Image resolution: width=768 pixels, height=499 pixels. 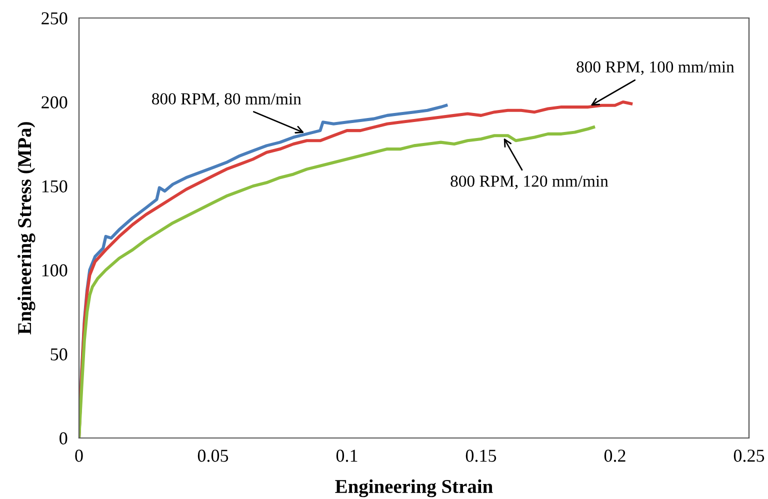 I want to click on annotation: 800 RPM, 120 mm/min, so click(x=529, y=183).